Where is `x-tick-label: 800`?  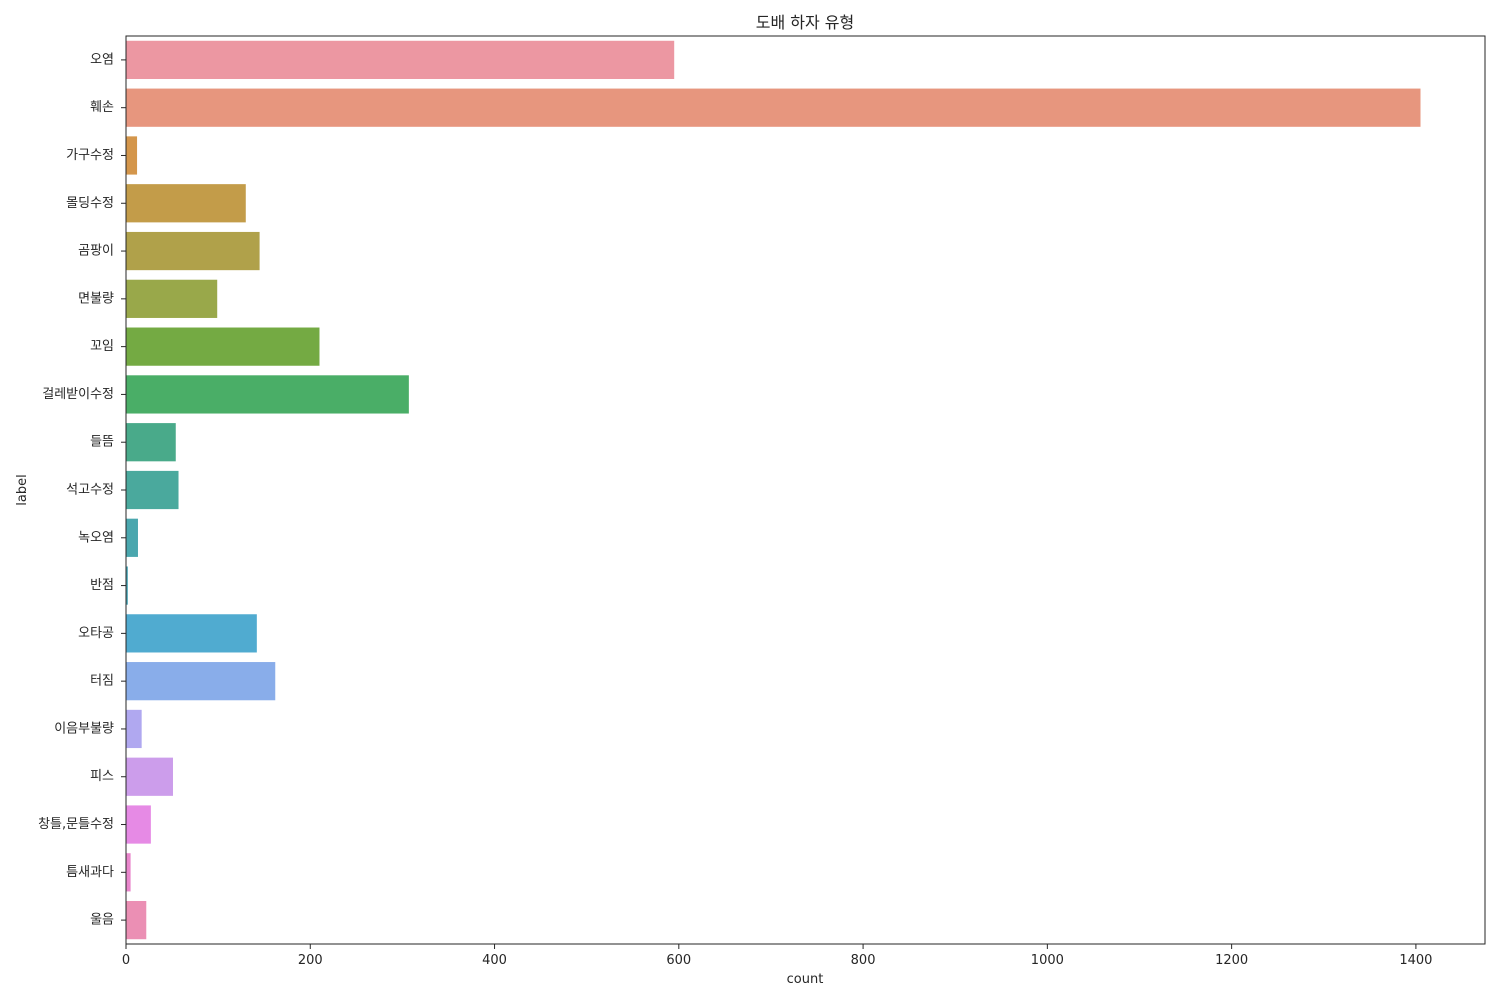 x-tick-label: 800 is located at coordinates (863, 960).